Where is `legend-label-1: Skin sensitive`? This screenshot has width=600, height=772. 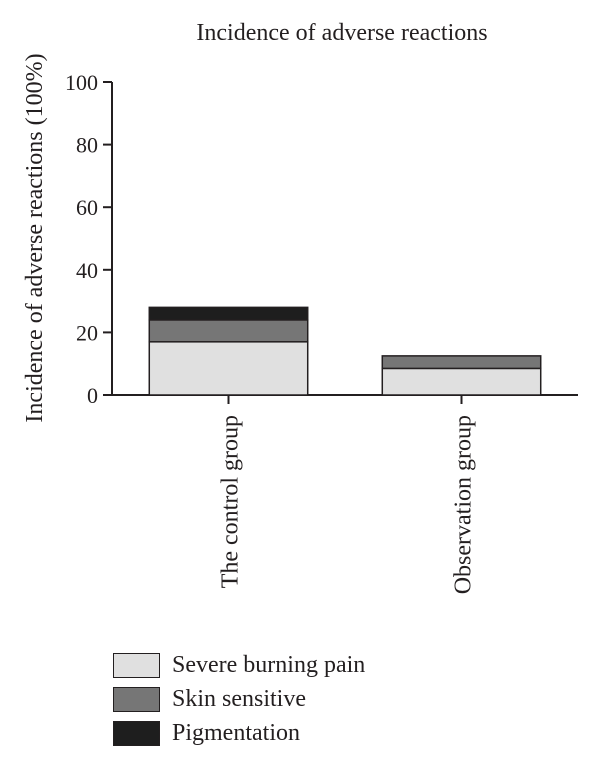 legend-label-1: Skin sensitive is located at coordinates (239, 698).